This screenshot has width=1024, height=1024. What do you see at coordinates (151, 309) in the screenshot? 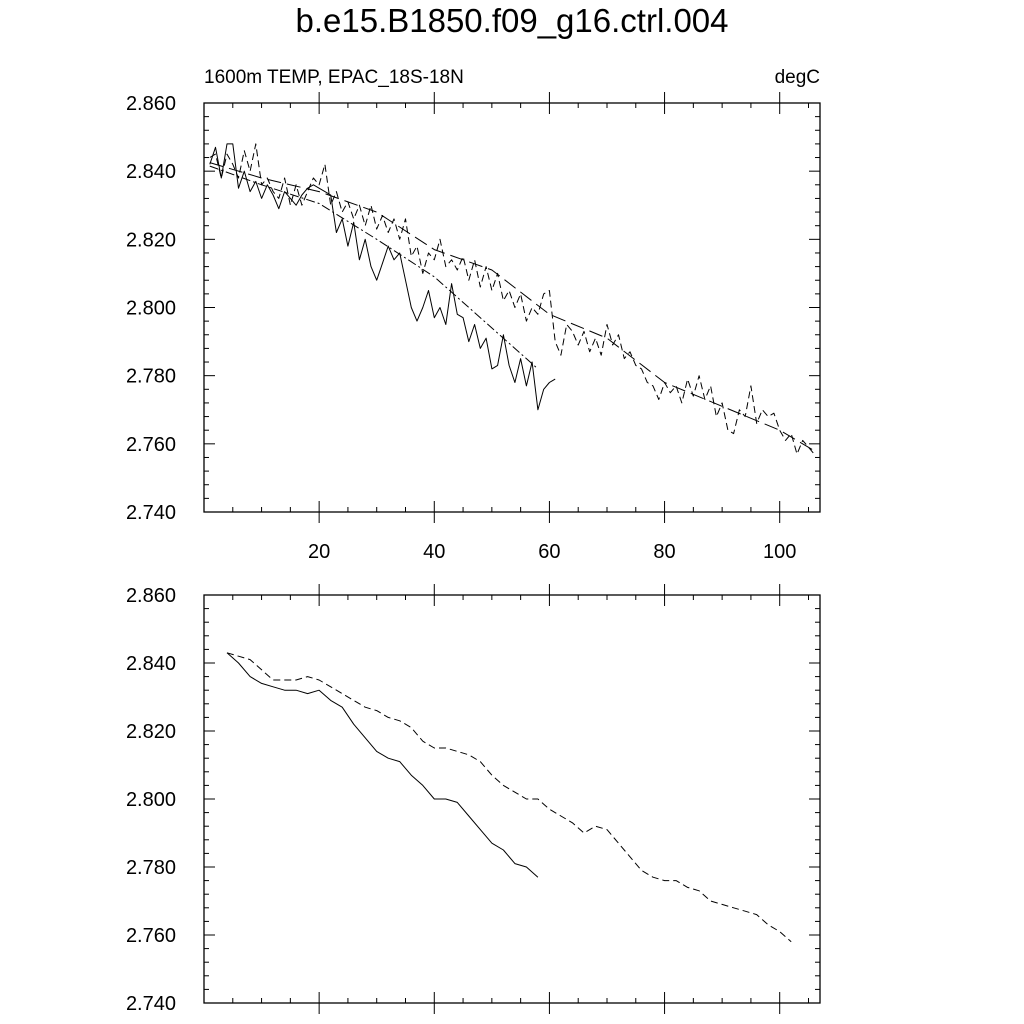
I see `top-y-tick-label: 2.800` at bounding box center [151, 309].